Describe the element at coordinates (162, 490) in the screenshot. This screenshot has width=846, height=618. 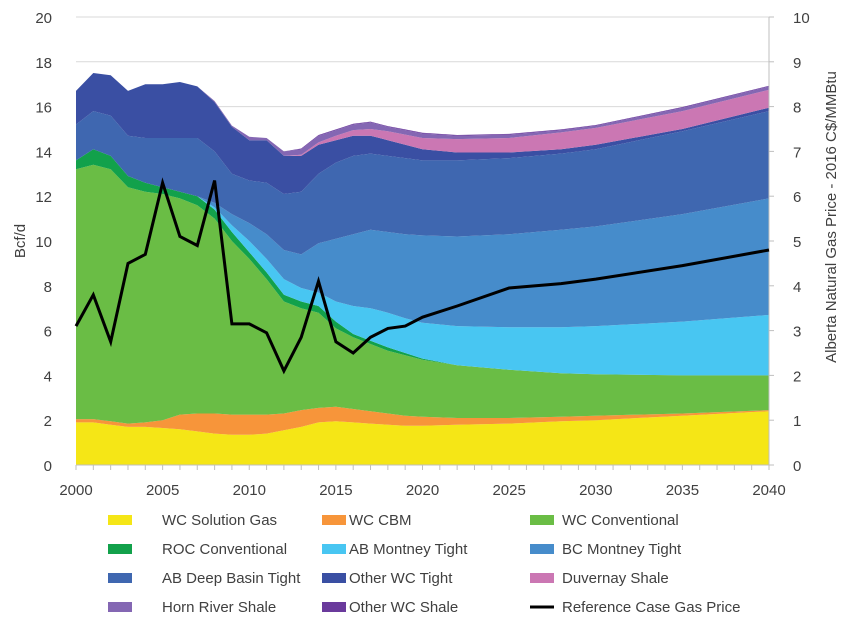
I see `x-tick-label: 2005` at that location.